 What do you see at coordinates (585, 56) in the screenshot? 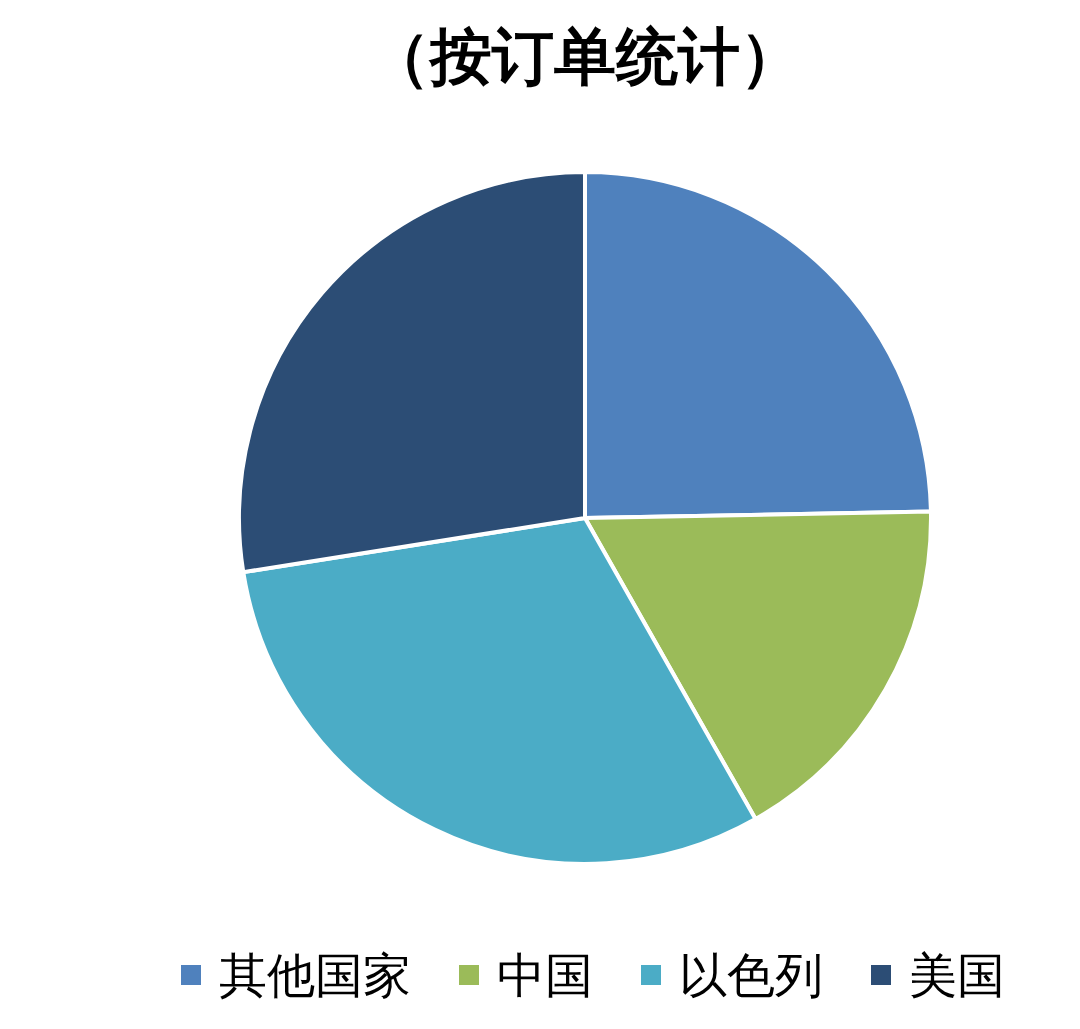
I see `title: （按订单统计）` at bounding box center [585, 56].